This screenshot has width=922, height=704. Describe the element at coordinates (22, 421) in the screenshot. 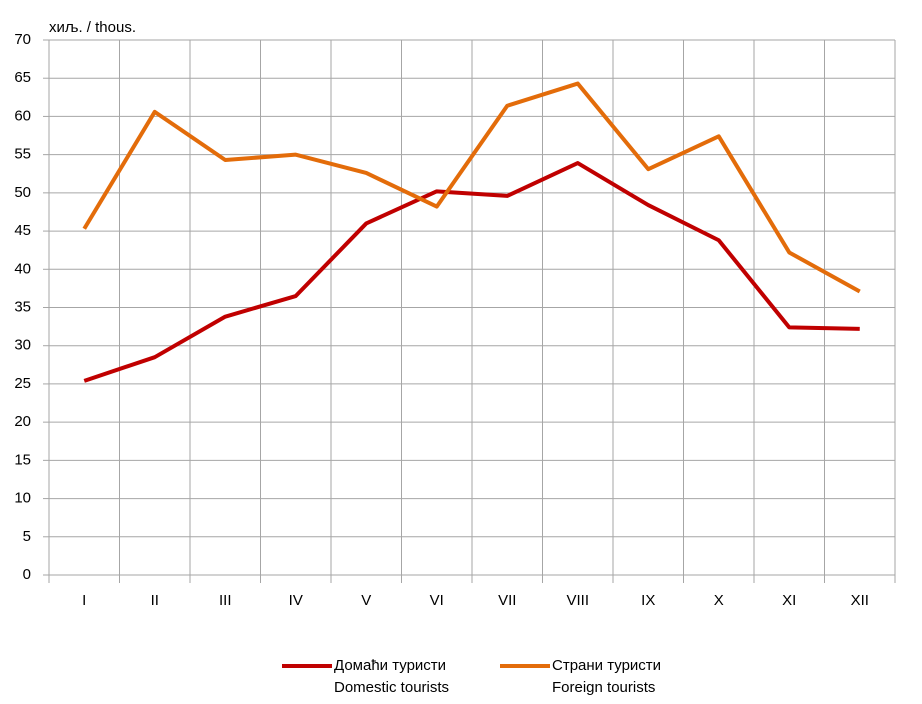

I see `y-tick-label: 20` at that location.